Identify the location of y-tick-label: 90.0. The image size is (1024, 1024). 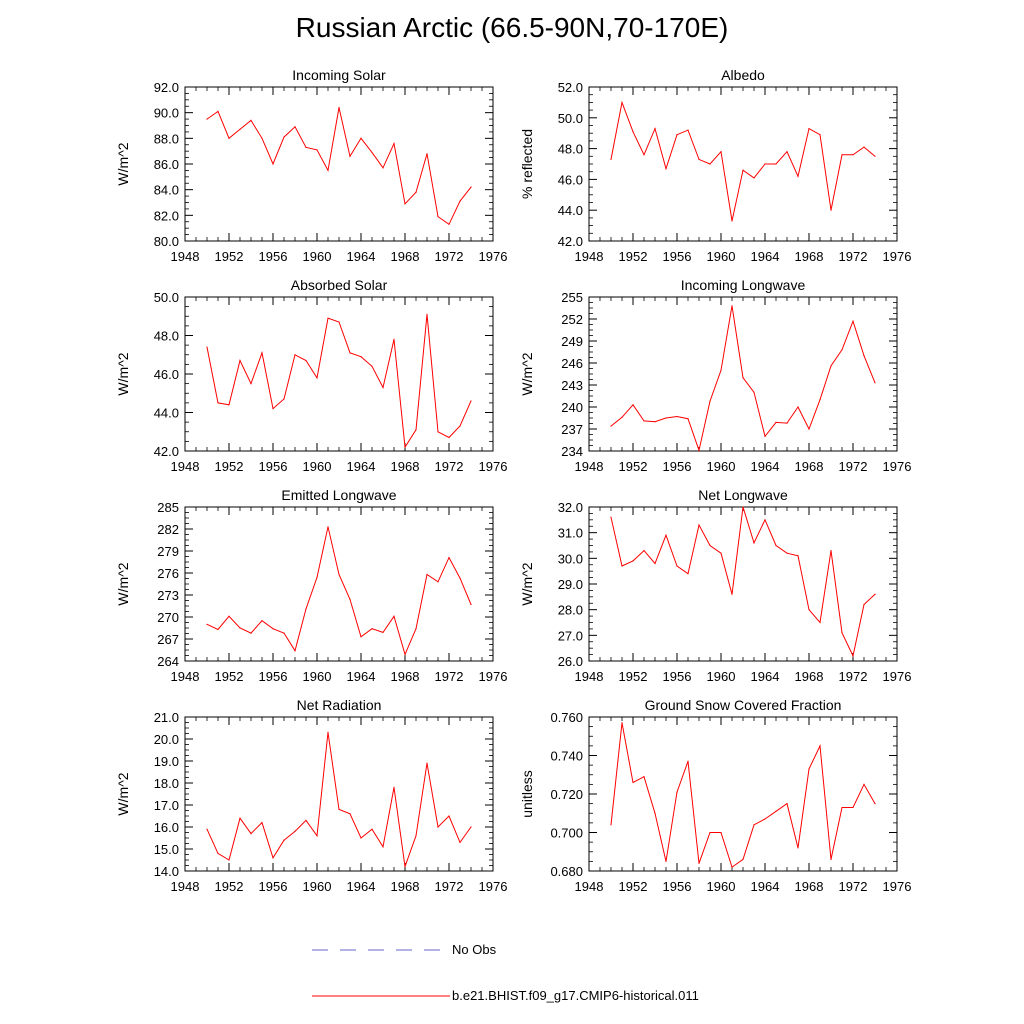
(166, 113).